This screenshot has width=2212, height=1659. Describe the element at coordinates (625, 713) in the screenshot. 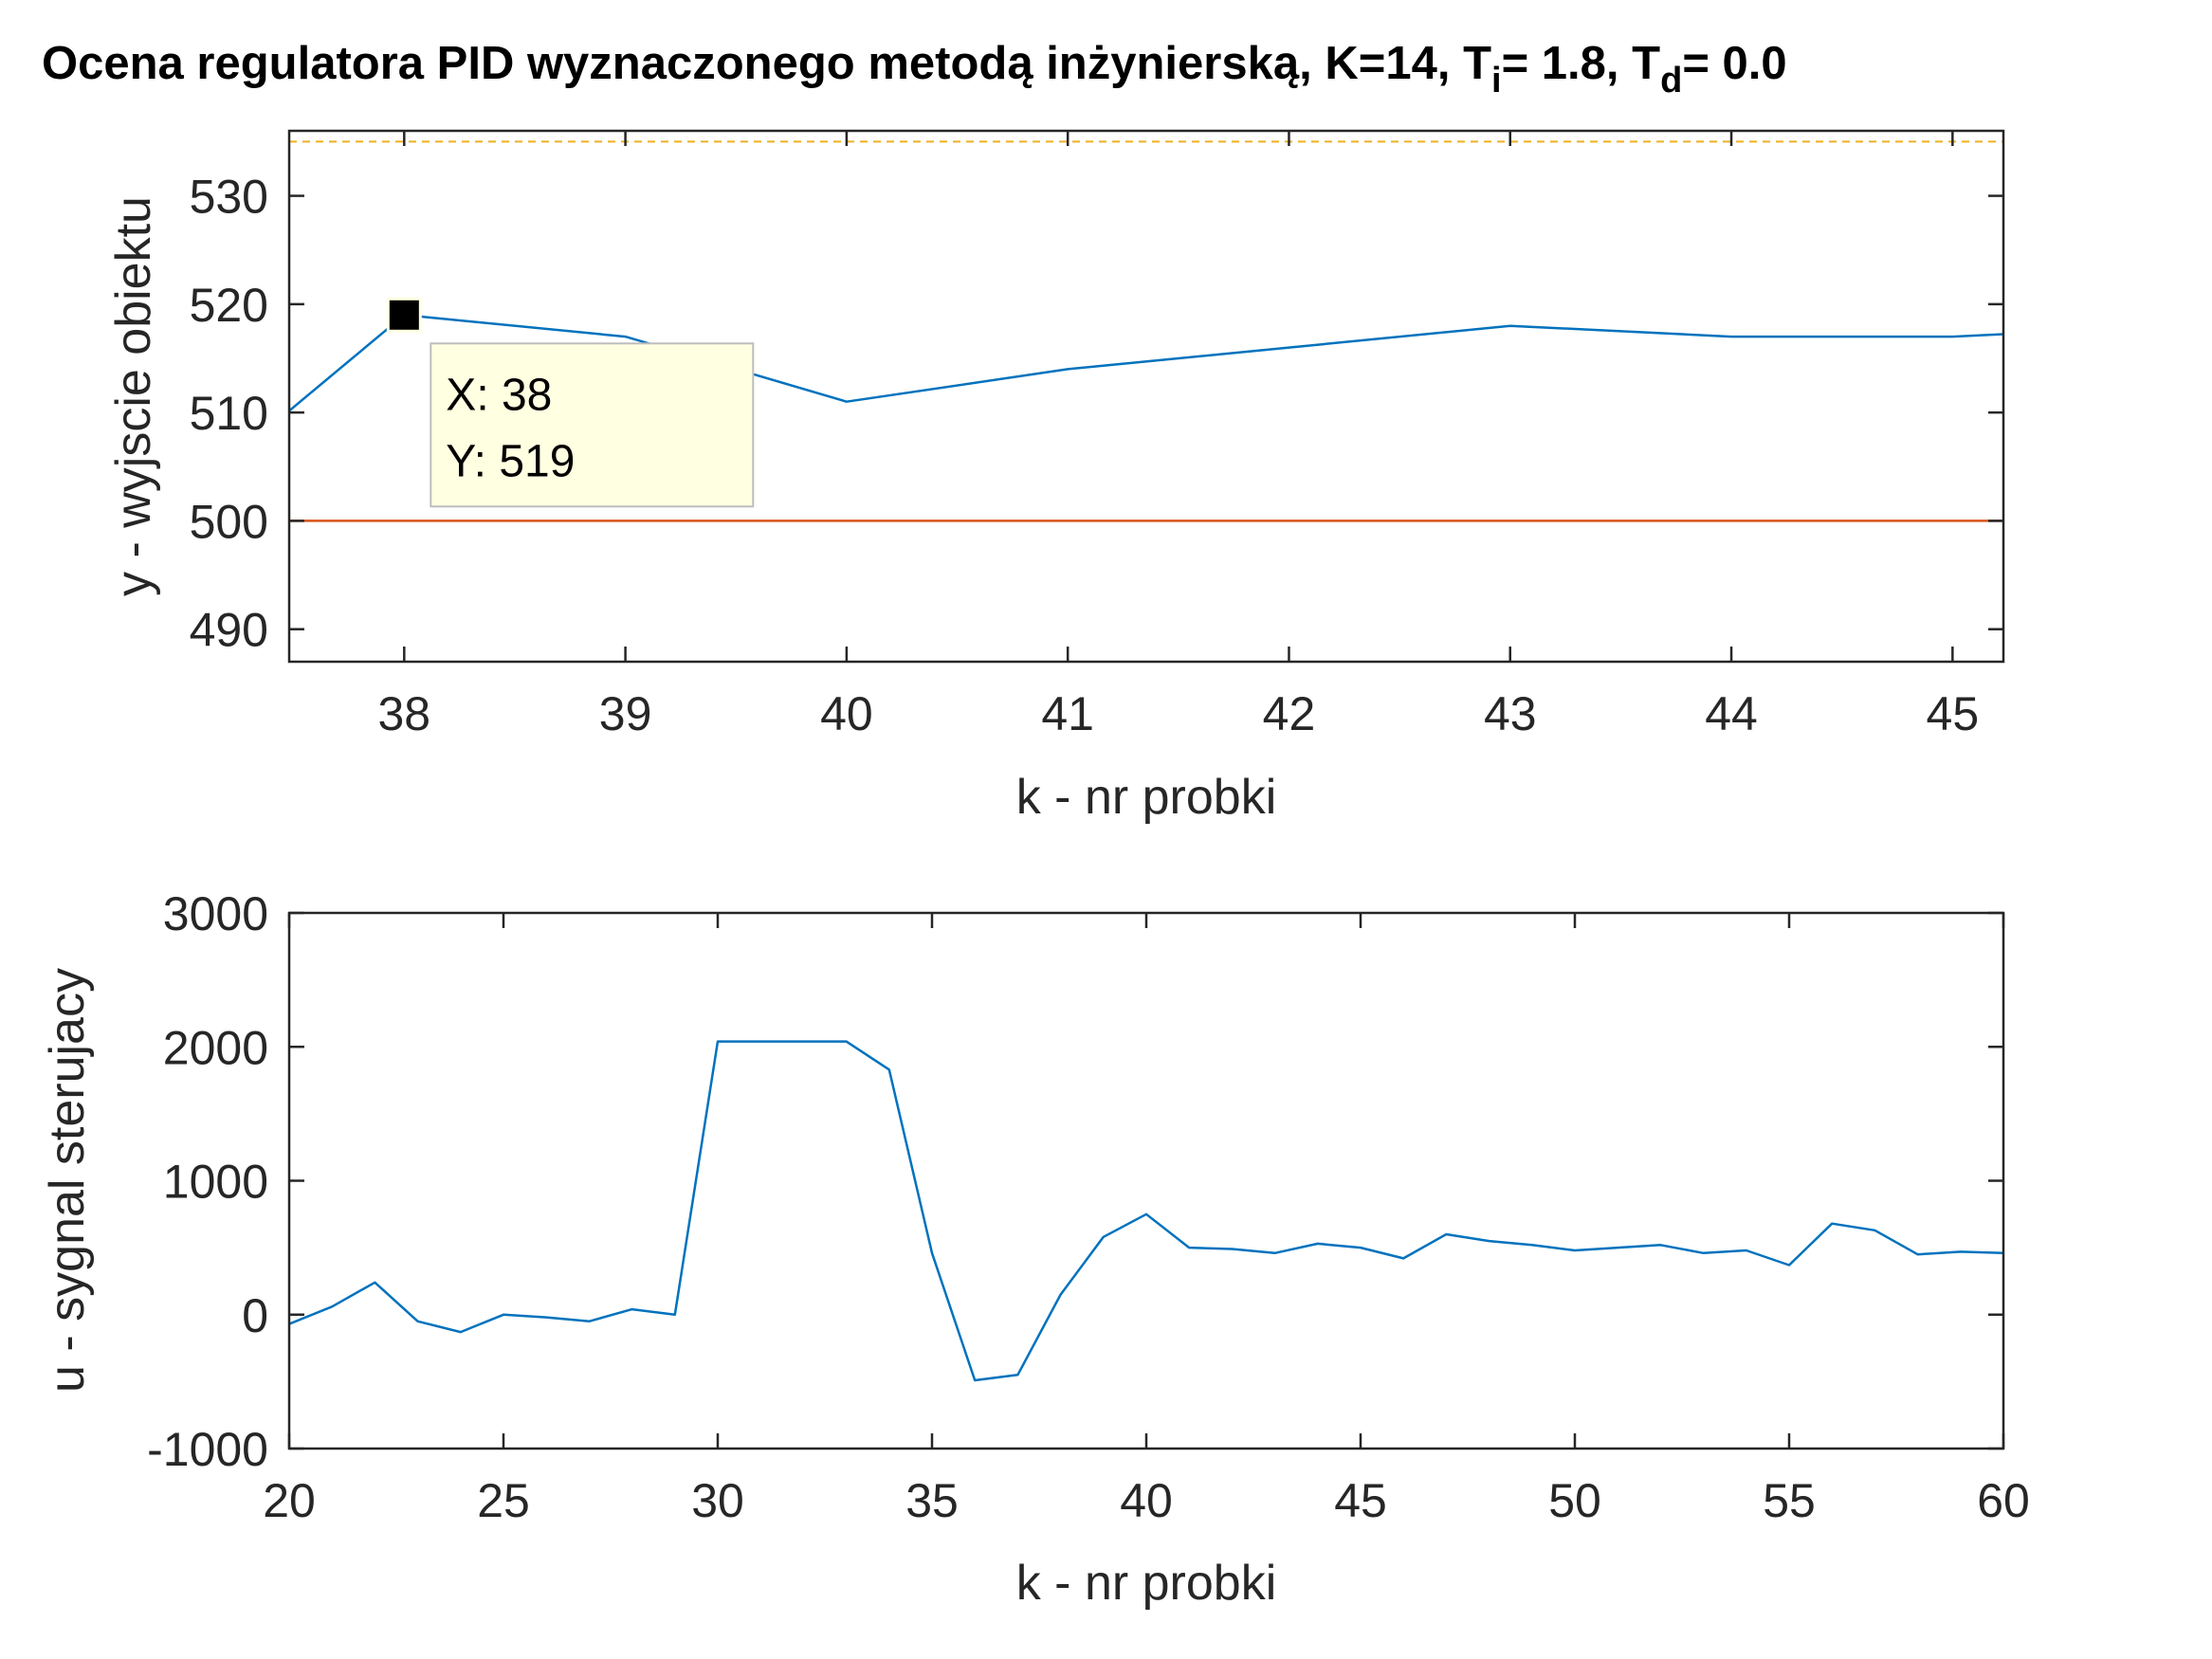

I see `x-tick-label: 39` at that location.